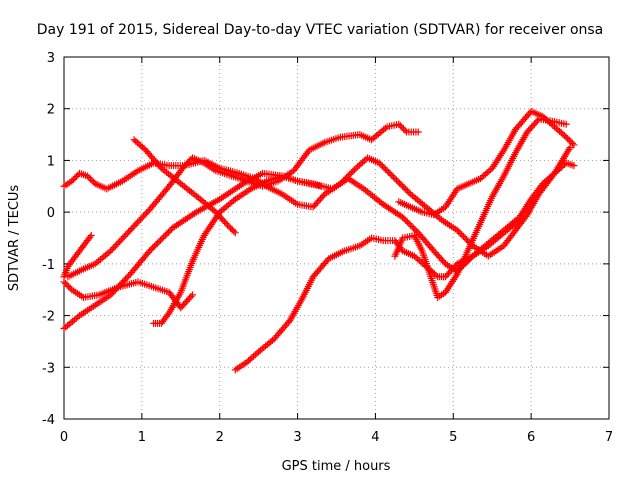  What do you see at coordinates (142, 437) in the screenshot?
I see `x-tick-label: 1` at bounding box center [142, 437].